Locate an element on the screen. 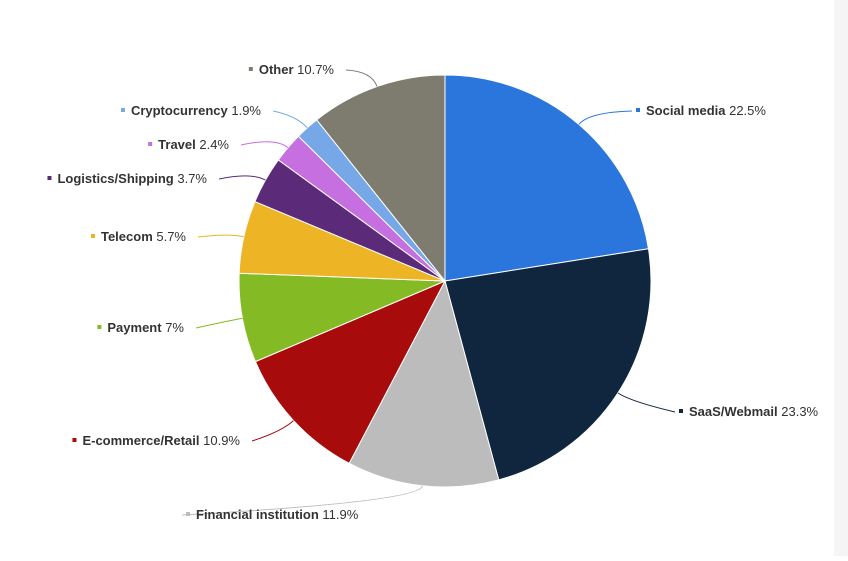 The height and width of the screenshot is (561, 848). slice-e-commerce-retail is located at coordinates (350, 372).